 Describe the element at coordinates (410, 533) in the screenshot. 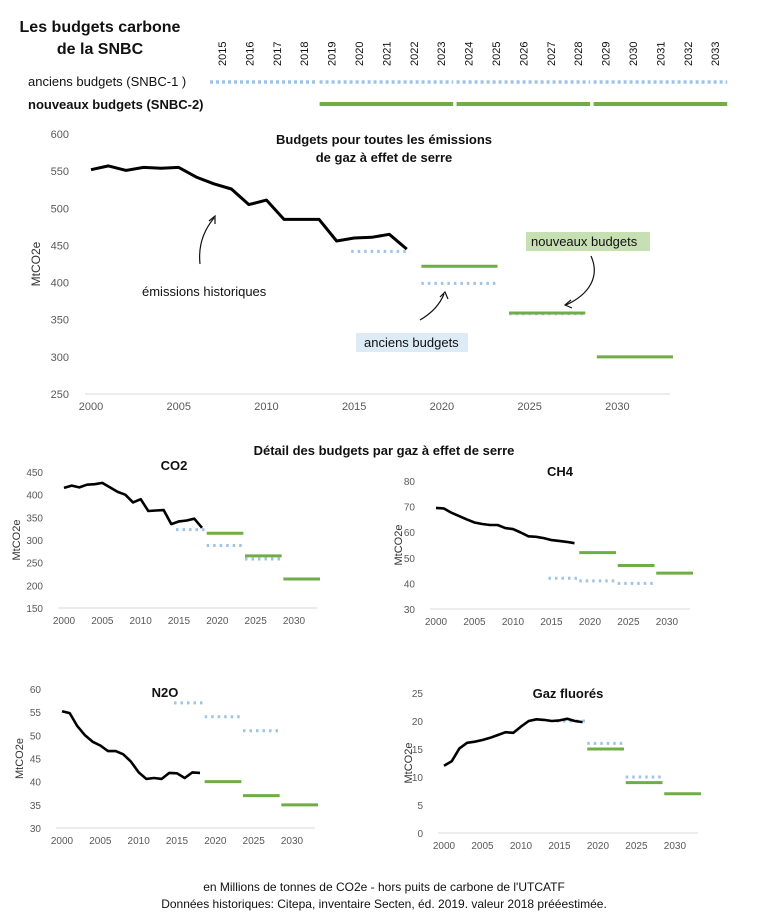

I see `ch4-y-tick-label: 60` at that location.